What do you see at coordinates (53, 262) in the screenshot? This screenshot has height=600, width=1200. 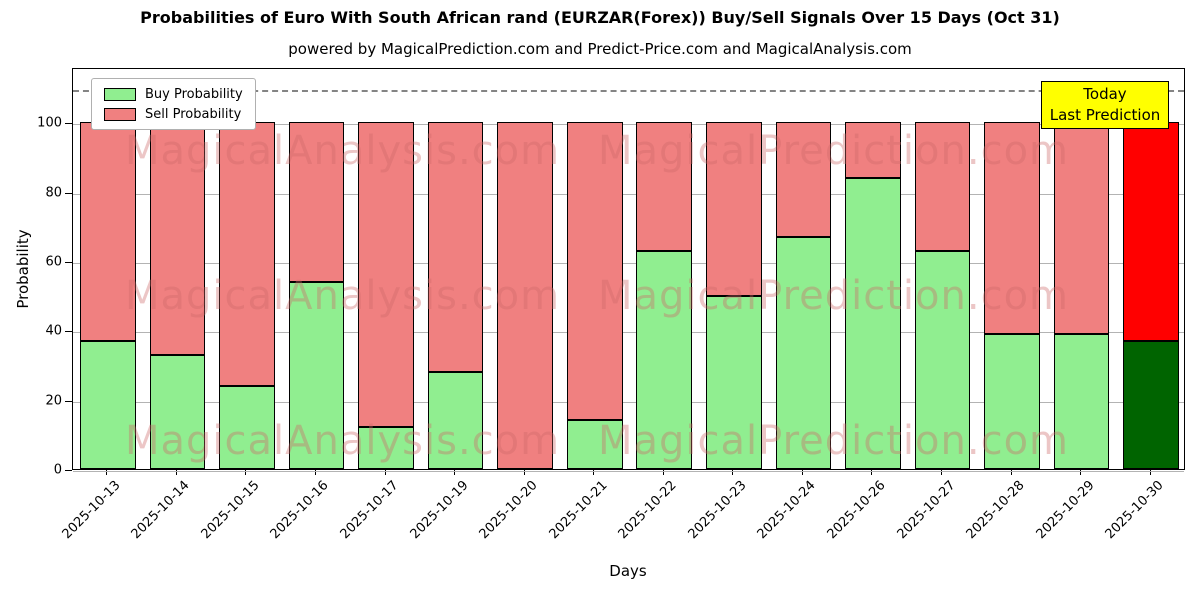 I see `y-tick-label: 60` at bounding box center [53, 262].